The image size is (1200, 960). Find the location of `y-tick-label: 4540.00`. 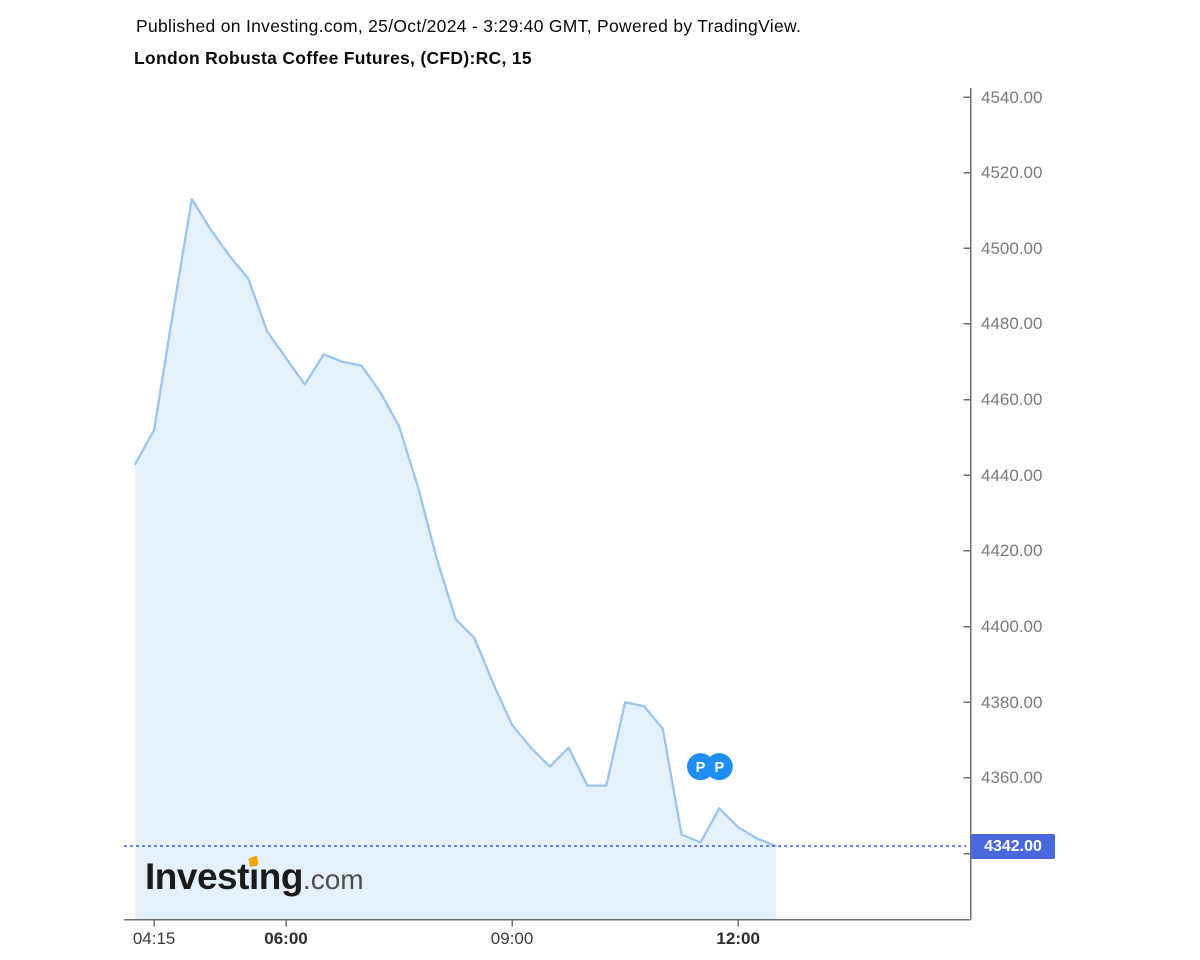

y-tick-label: 4540.00 is located at coordinates (1012, 97).